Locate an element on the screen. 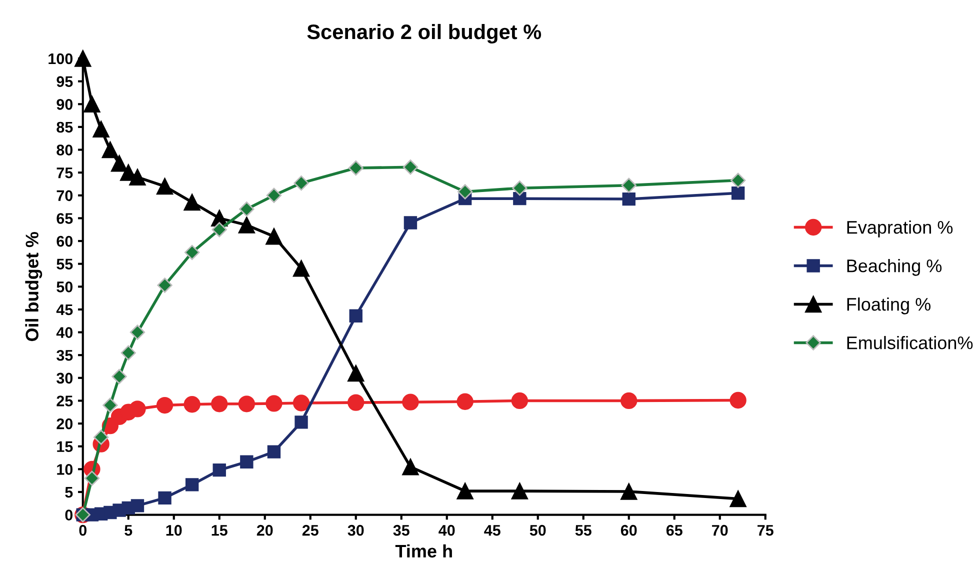 This screenshot has width=975, height=585. legend-label: Floating % is located at coordinates (888, 305).